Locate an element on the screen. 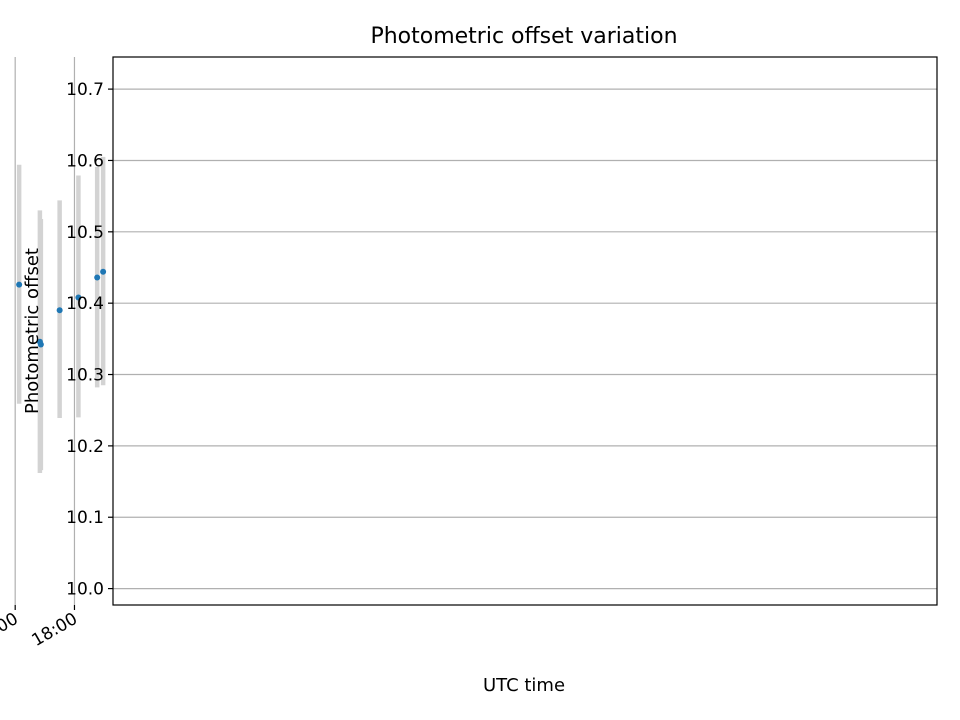  y-tick-label: 10.6 is located at coordinates (85, 161).